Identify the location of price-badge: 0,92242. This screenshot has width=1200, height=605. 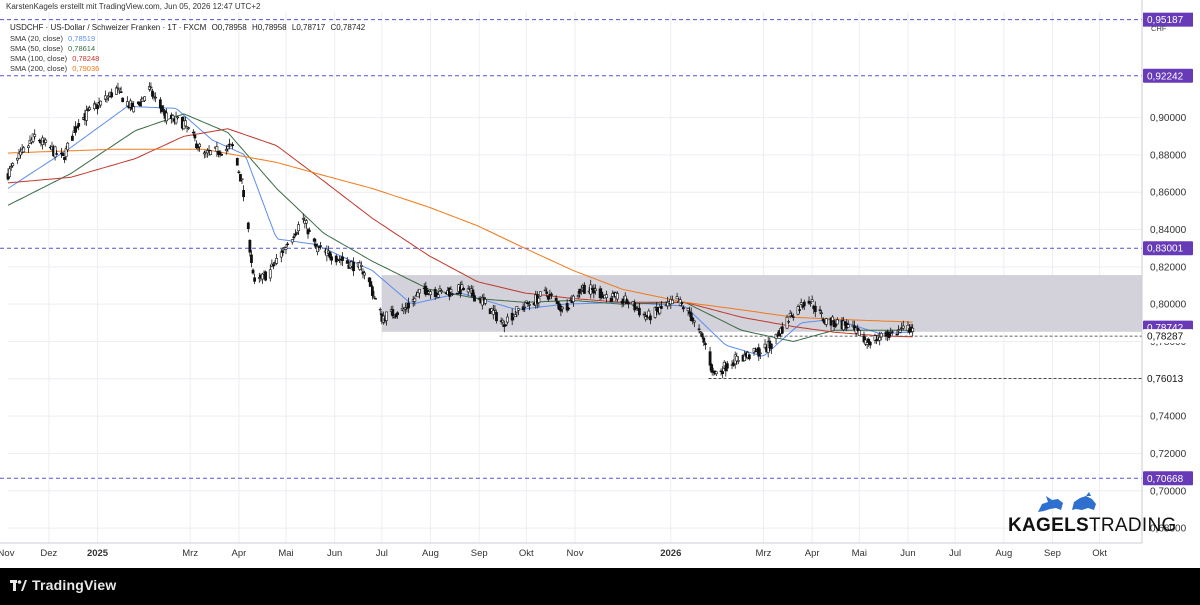
(1168, 75).